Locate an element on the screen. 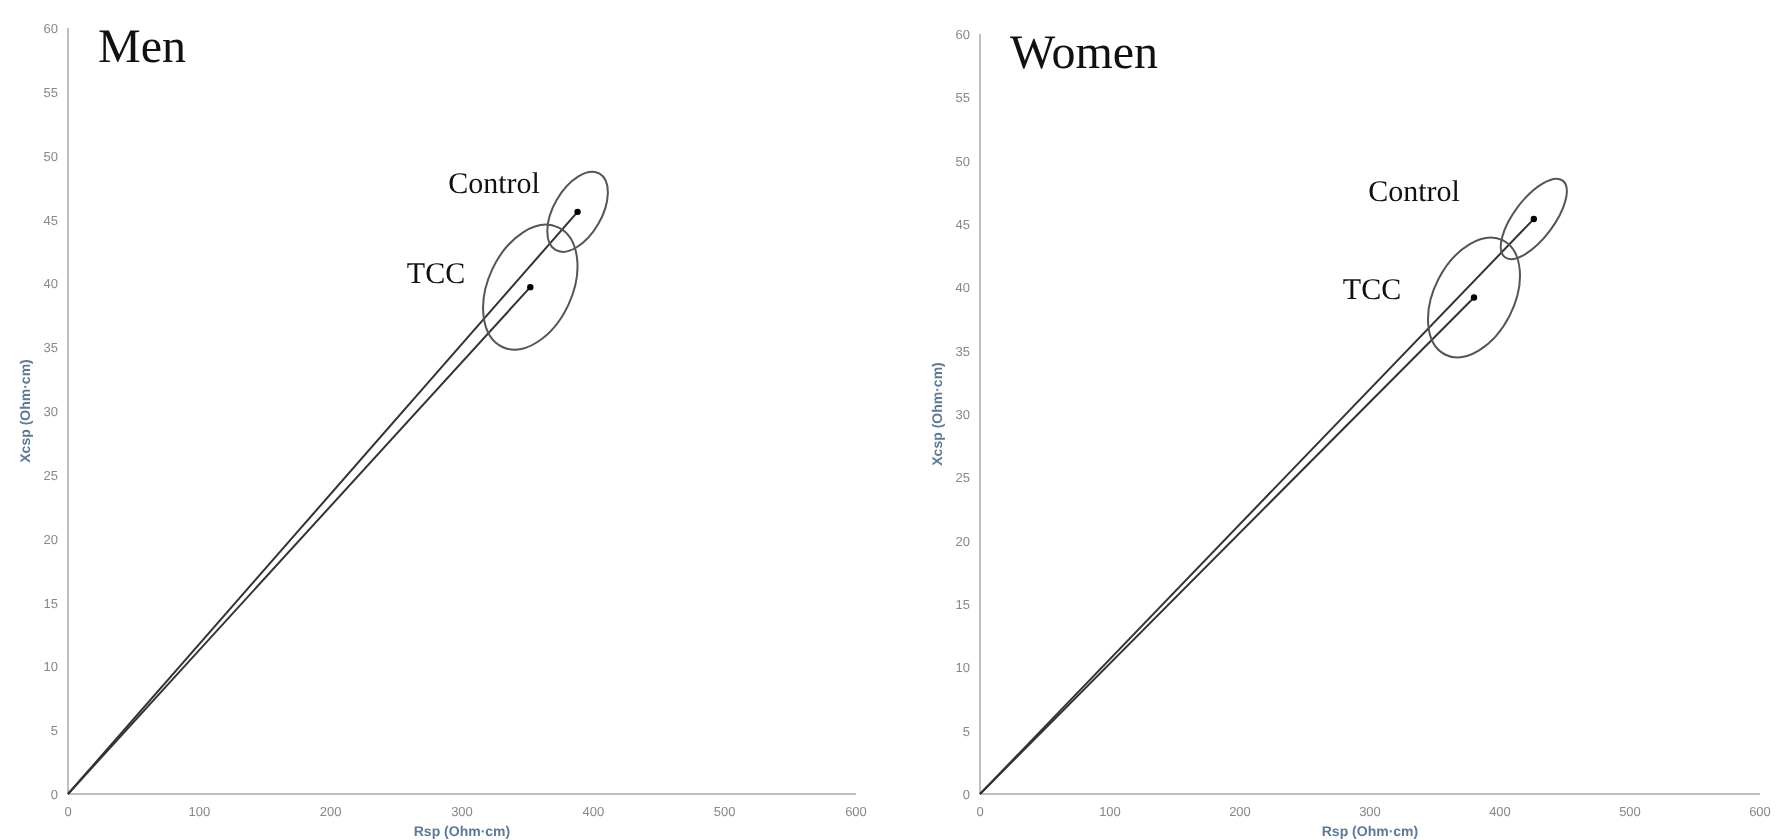 The image size is (1780, 840). chart-title: Men is located at coordinates (142, 48).